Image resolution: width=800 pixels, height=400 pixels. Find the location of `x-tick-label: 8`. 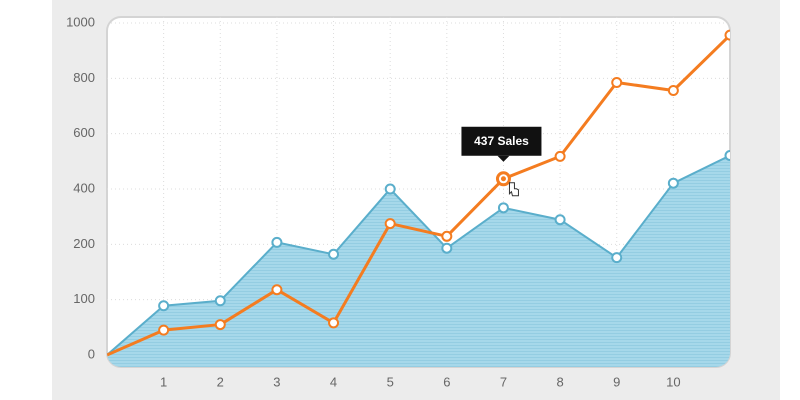

x-tick-label: 8 is located at coordinates (559, 381).